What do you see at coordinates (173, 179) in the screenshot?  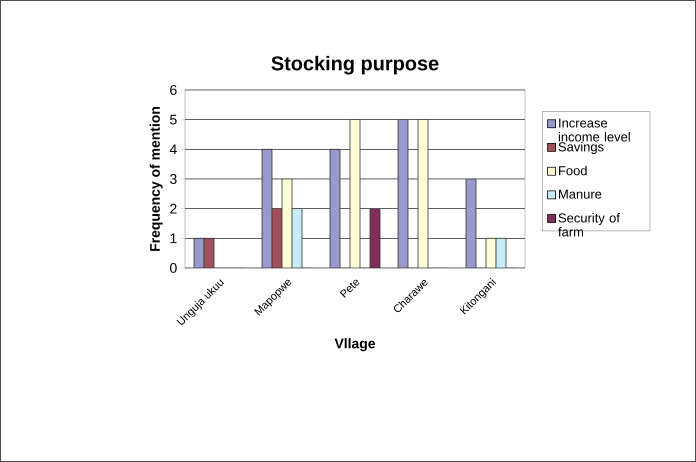 I see `y-tick-label: 3` at bounding box center [173, 179].